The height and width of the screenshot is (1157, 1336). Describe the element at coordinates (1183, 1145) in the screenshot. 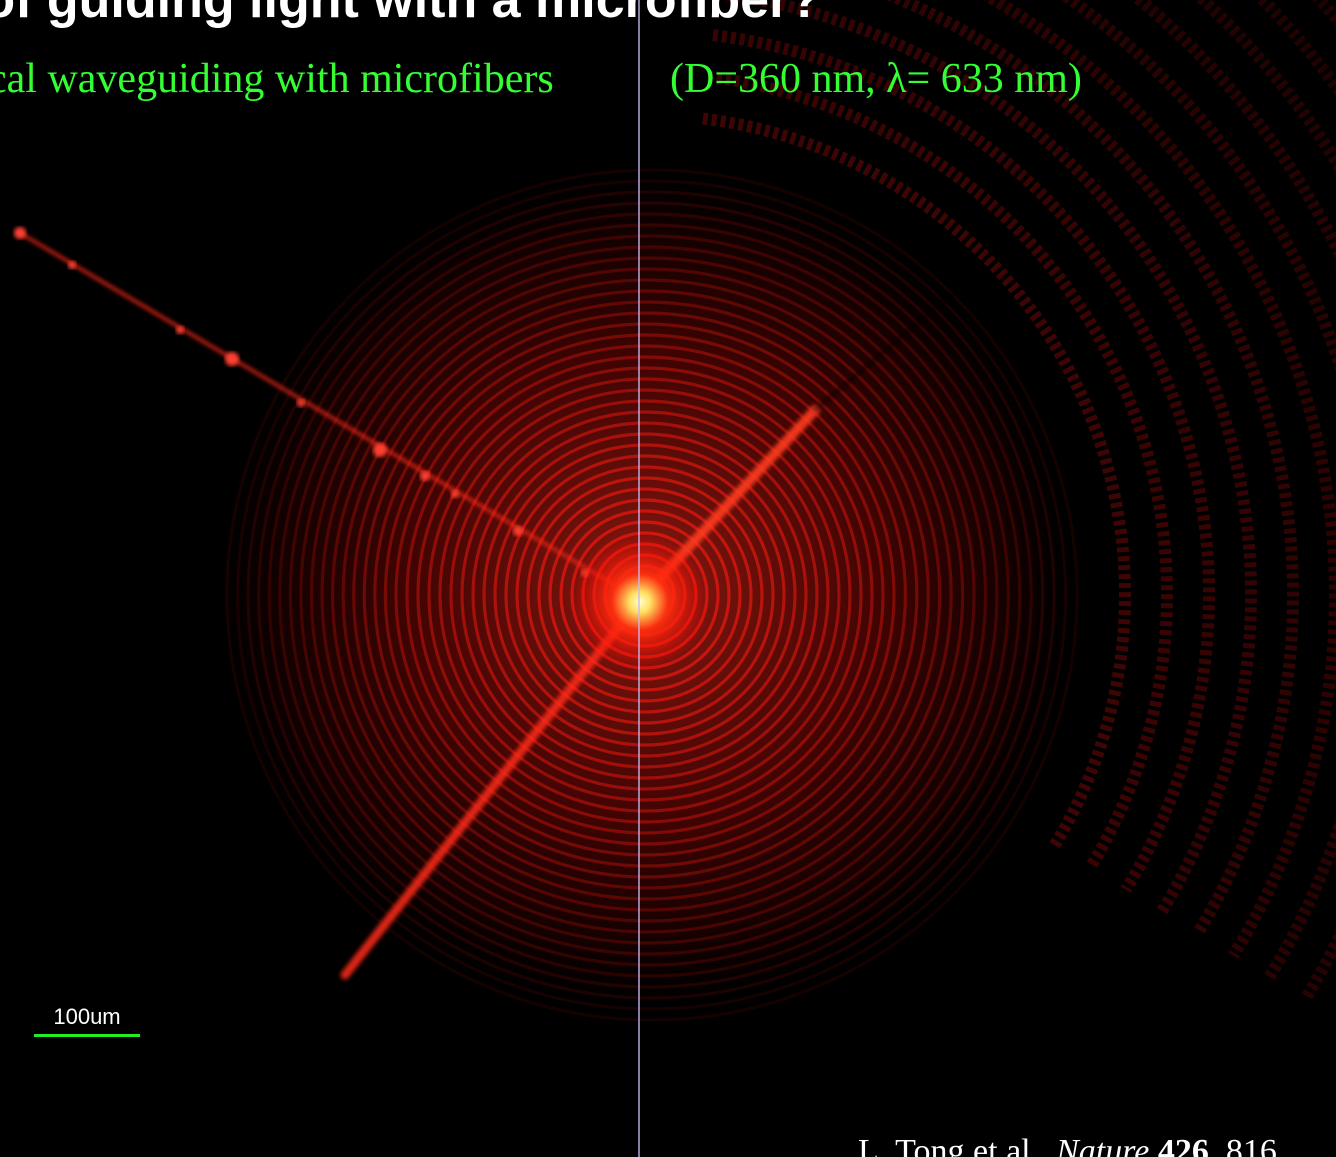

I see `citation-volume: 426` at that location.